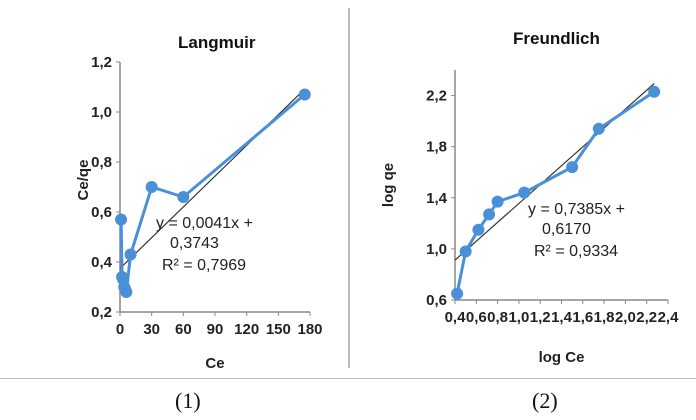  What do you see at coordinates (625, 317) in the screenshot?
I see `x-tick-label: 2,0` at bounding box center [625, 317].